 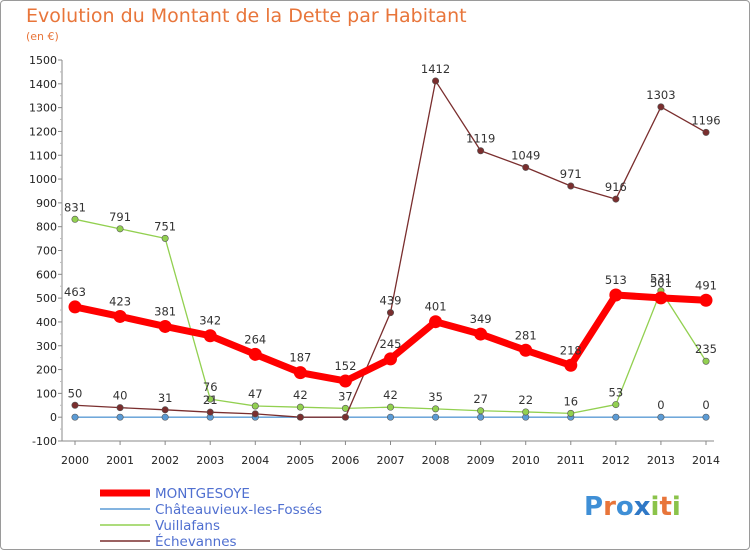 What do you see at coordinates (210, 387) in the screenshot?
I see `data-label: 76` at bounding box center [210, 387].